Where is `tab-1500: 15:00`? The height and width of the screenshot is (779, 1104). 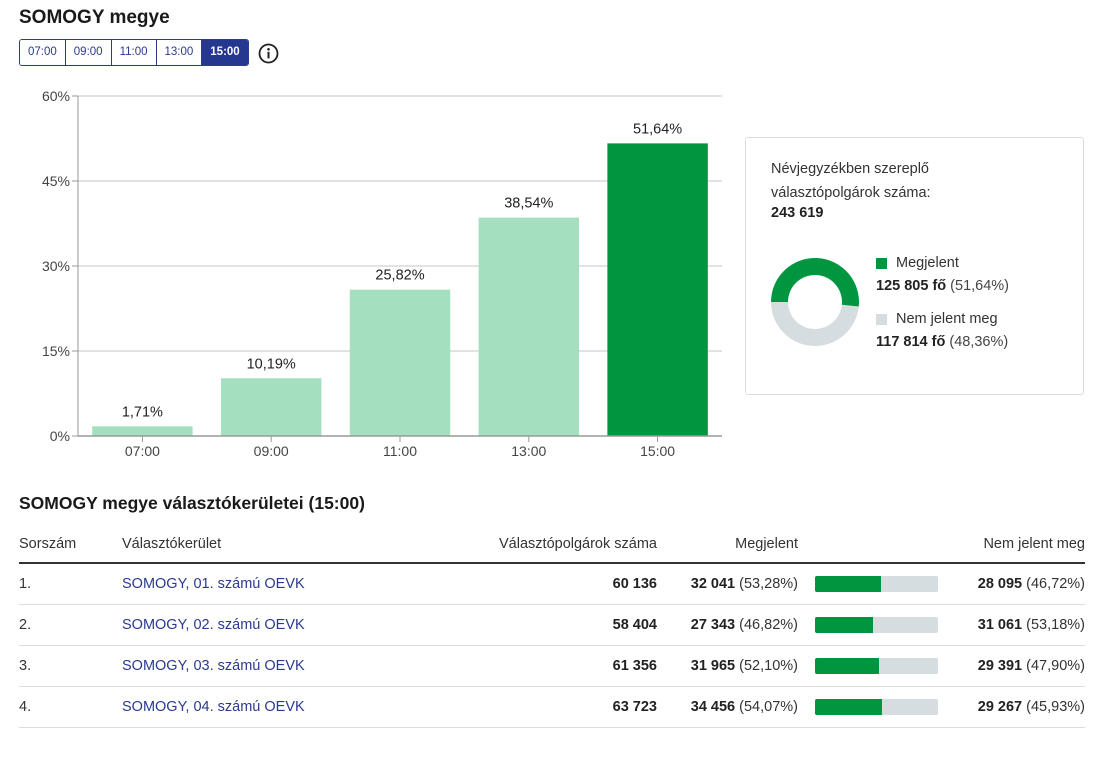 tab-1500: 15:00 is located at coordinates (225, 52).